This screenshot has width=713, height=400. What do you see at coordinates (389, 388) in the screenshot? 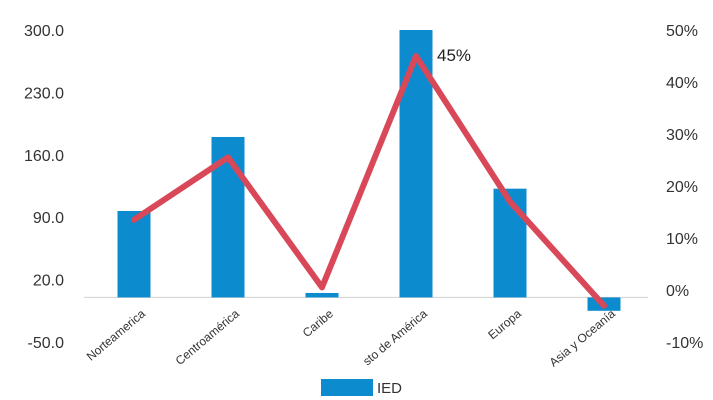
I see `legend-label-ied: IED` at bounding box center [389, 388].